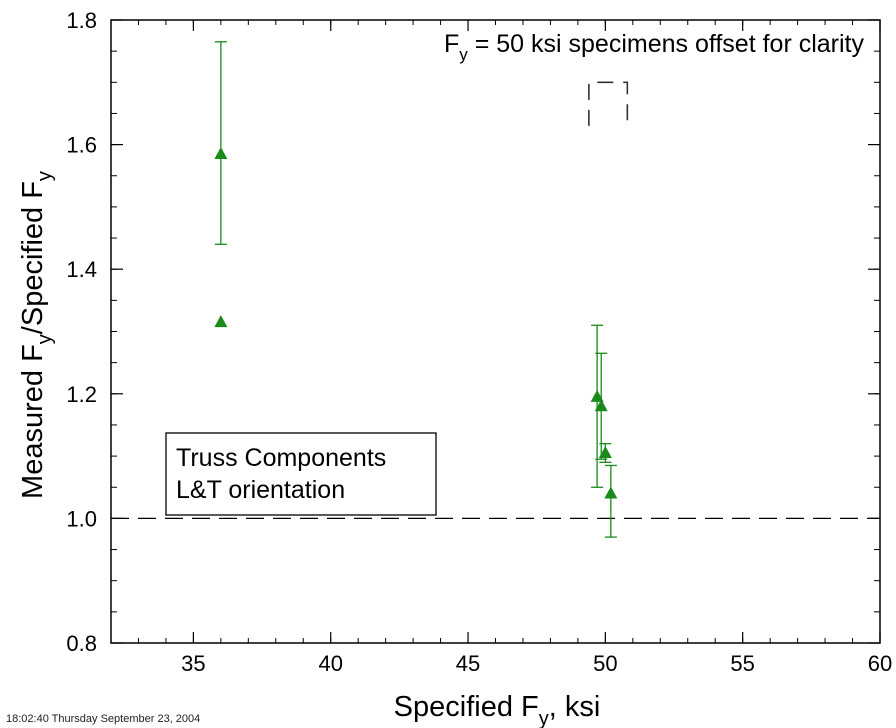  What do you see at coordinates (654, 47) in the screenshot?
I see `annotation-offset: Fy = 50 ksi specimens offset for clarity` at bounding box center [654, 47].